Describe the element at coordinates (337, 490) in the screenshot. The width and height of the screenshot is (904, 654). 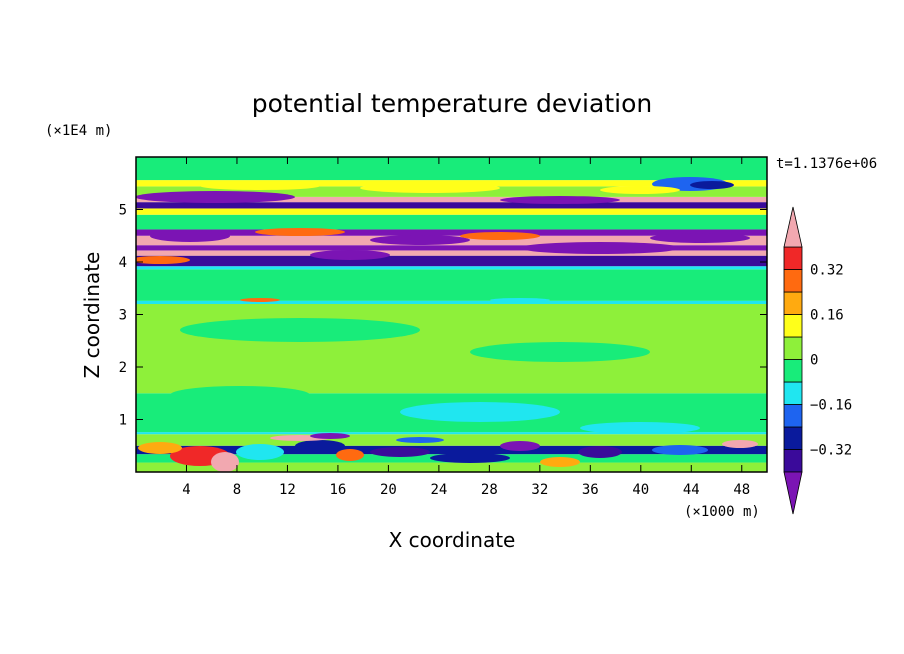
I see `x-tick-label: 16` at that location.